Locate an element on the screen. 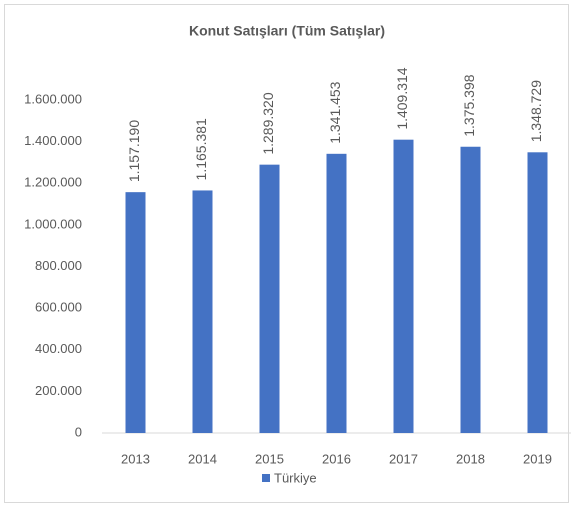 The width and height of the screenshot is (574, 508). data-label: 1.348.729 is located at coordinates (536, 111).